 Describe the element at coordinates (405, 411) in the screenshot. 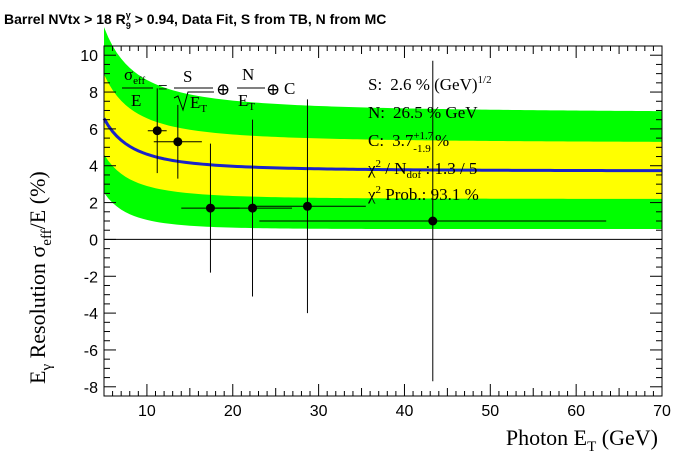

I see `x-tick-label: 40` at that location.